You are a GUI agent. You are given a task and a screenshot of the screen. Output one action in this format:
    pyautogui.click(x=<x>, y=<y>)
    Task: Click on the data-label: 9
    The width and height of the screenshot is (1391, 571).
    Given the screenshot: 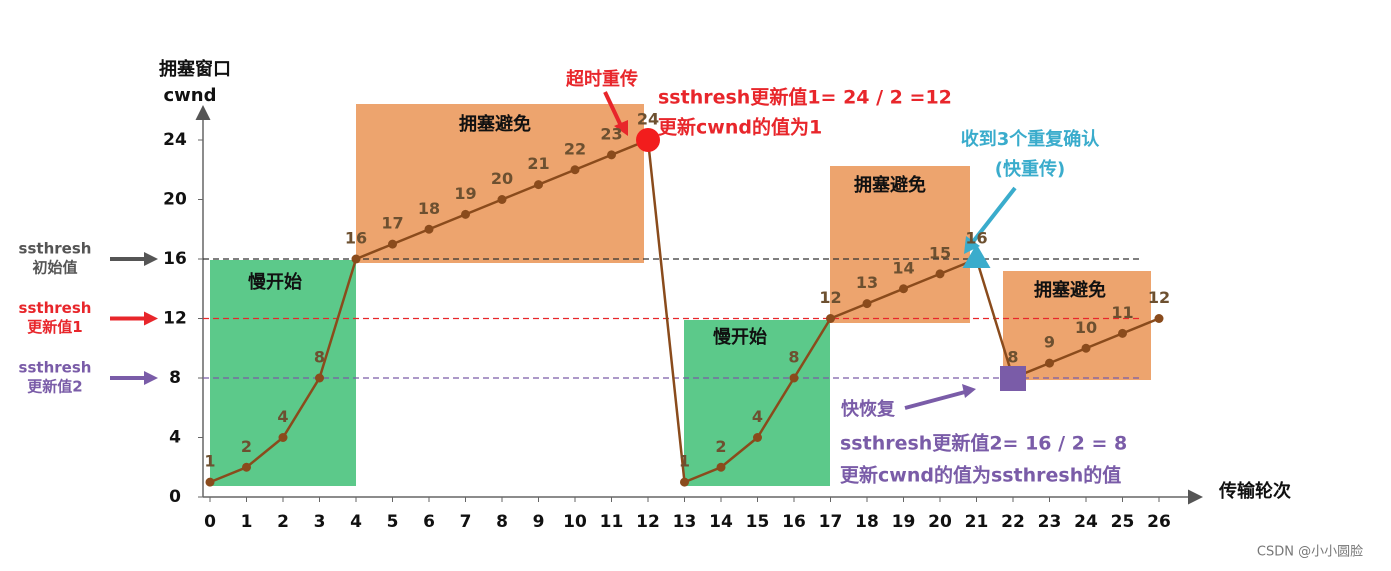 What is the action you would take?
    pyautogui.click(x=1049, y=342)
    